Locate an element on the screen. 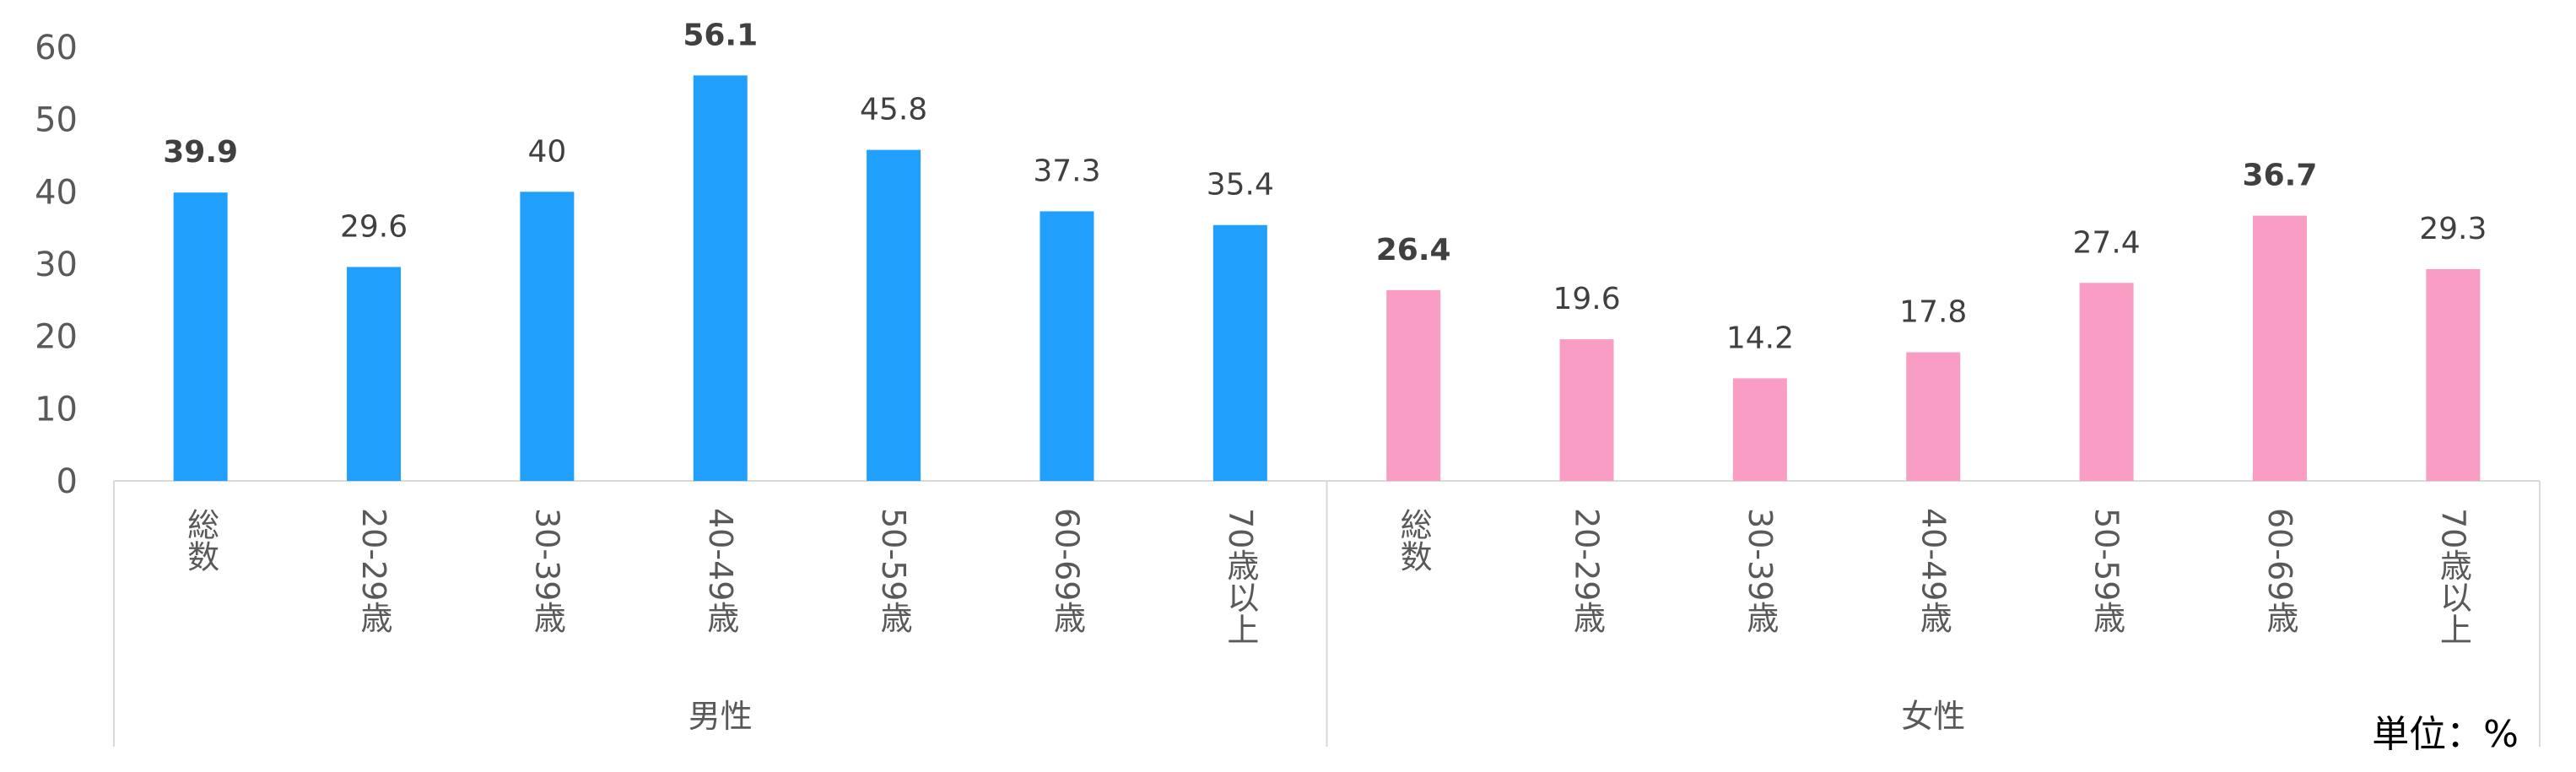 This screenshot has width=2576, height=772. data-label-1-1: 19.6 is located at coordinates (1586, 299).